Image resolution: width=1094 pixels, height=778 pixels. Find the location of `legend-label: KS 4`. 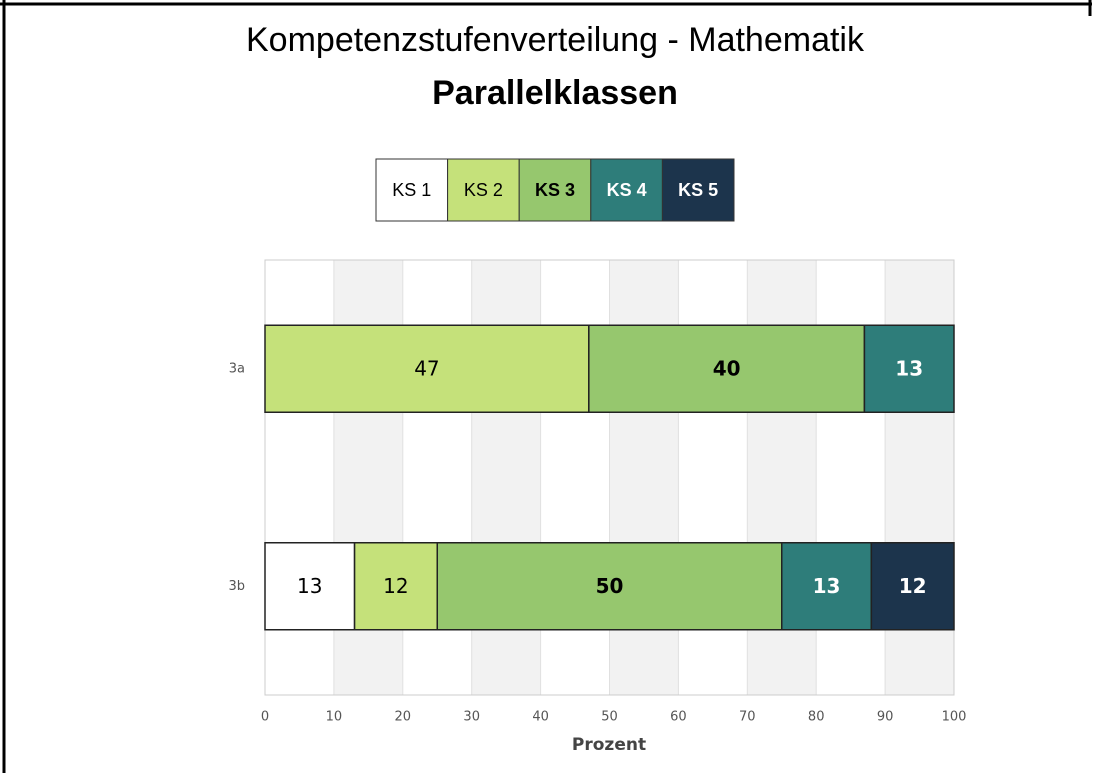

legend-label: KS 4 is located at coordinates (627, 190).